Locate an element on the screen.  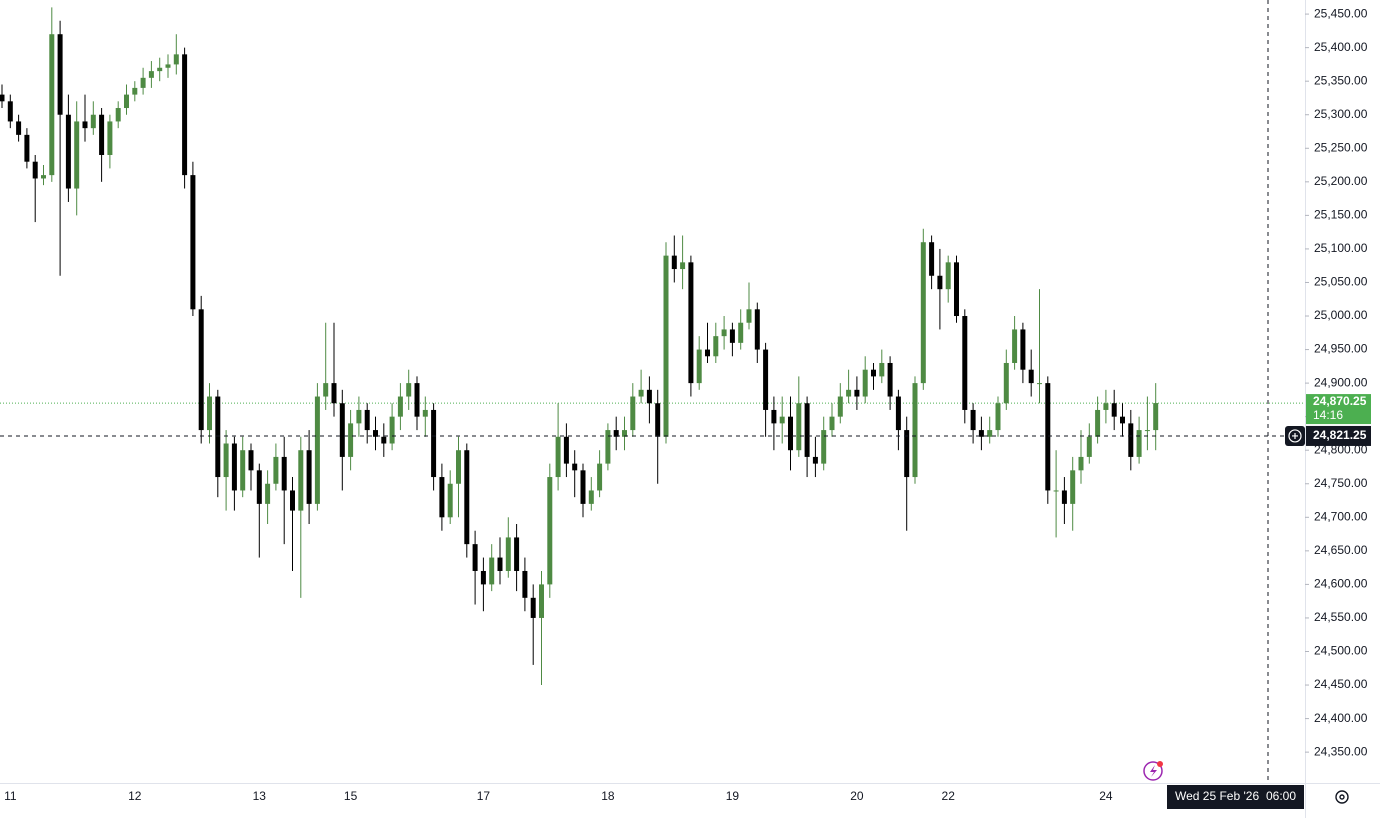
settings-icon is located at coordinates (1342, 797).